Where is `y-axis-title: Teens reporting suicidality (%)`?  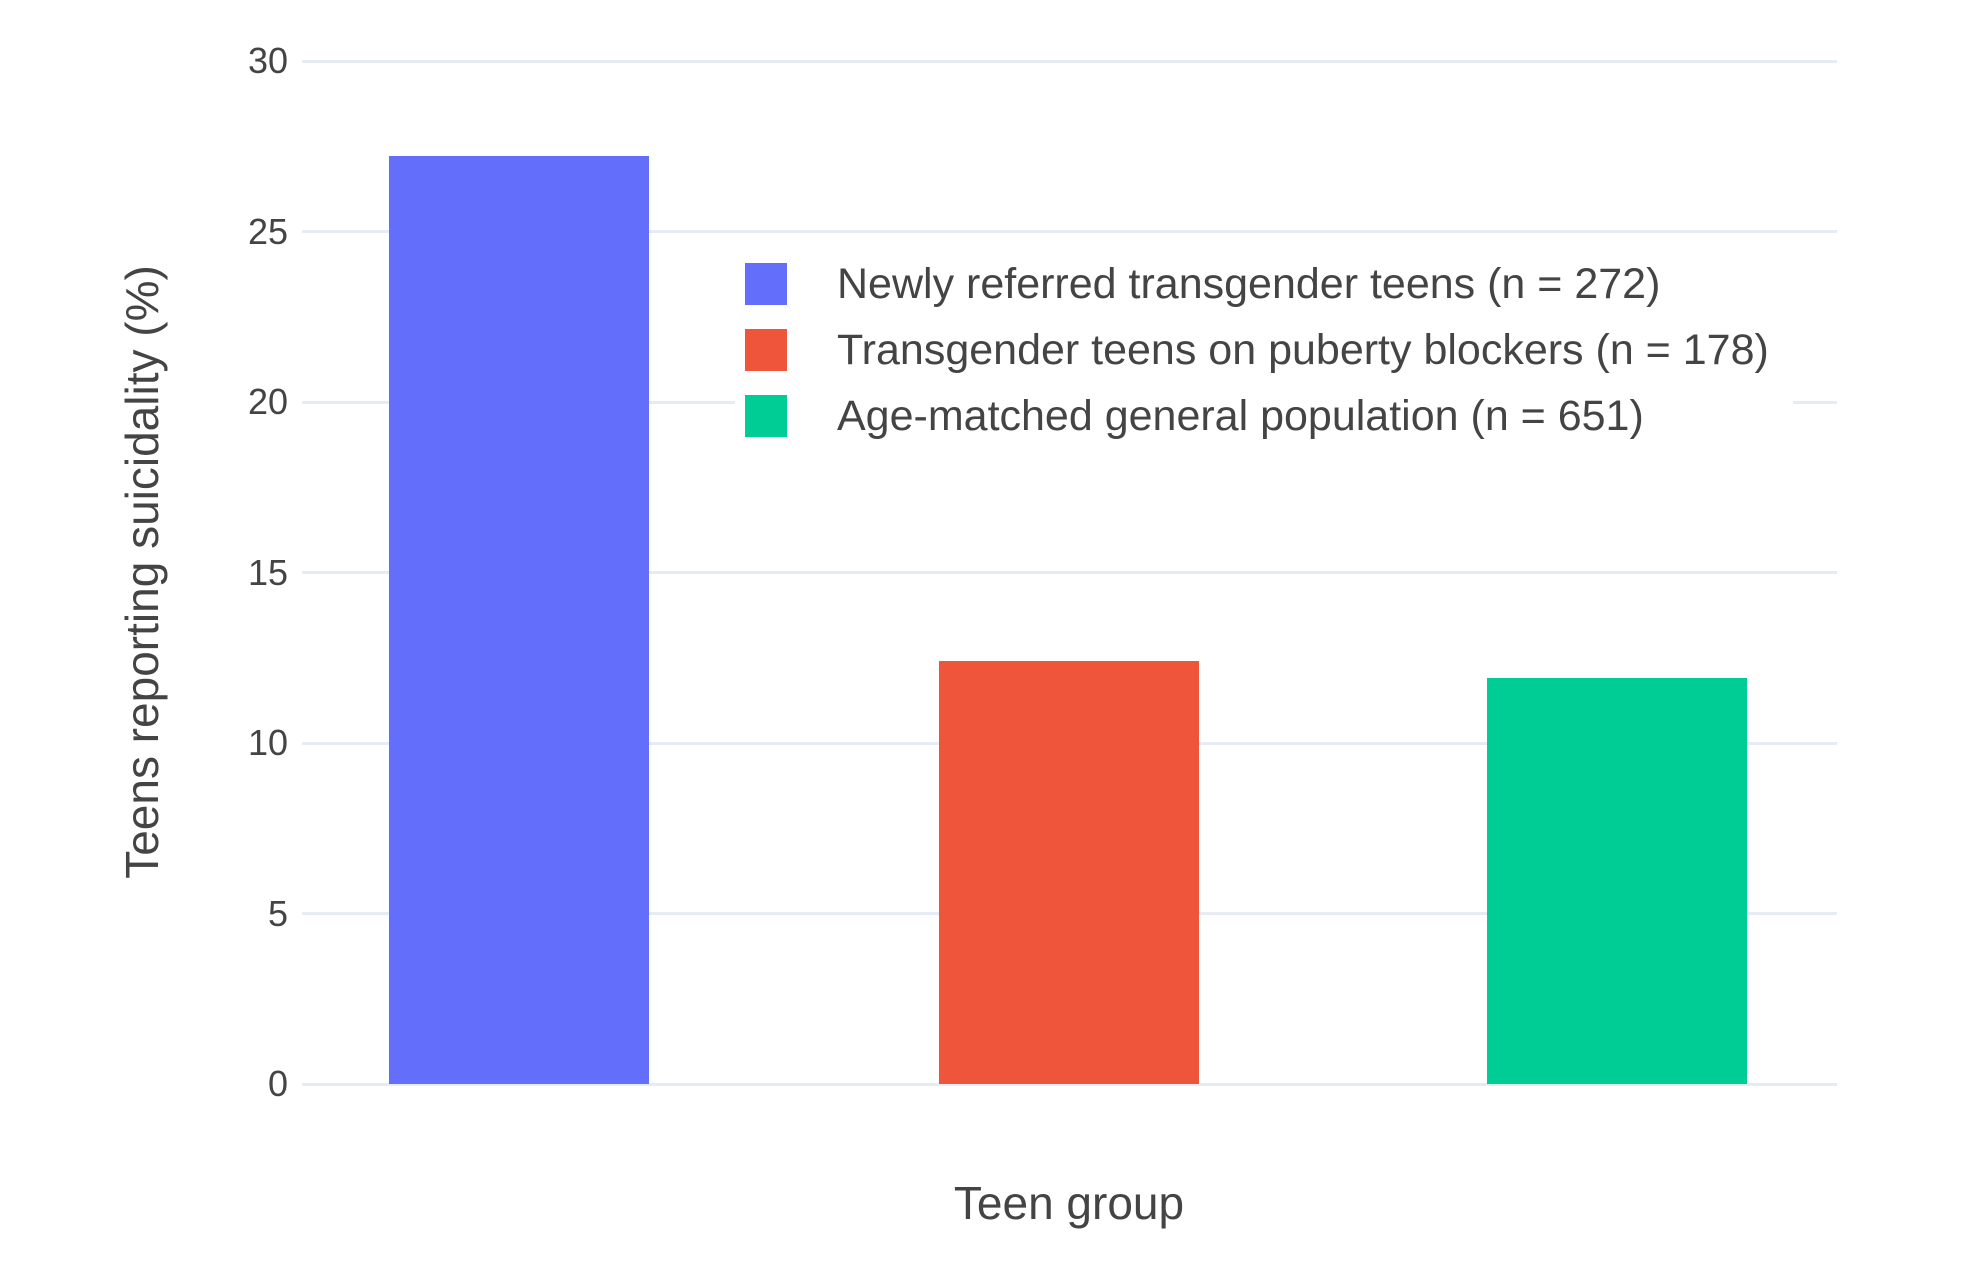 y-axis-title: Teens reporting suicidality (%) is located at coordinates (142, 572).